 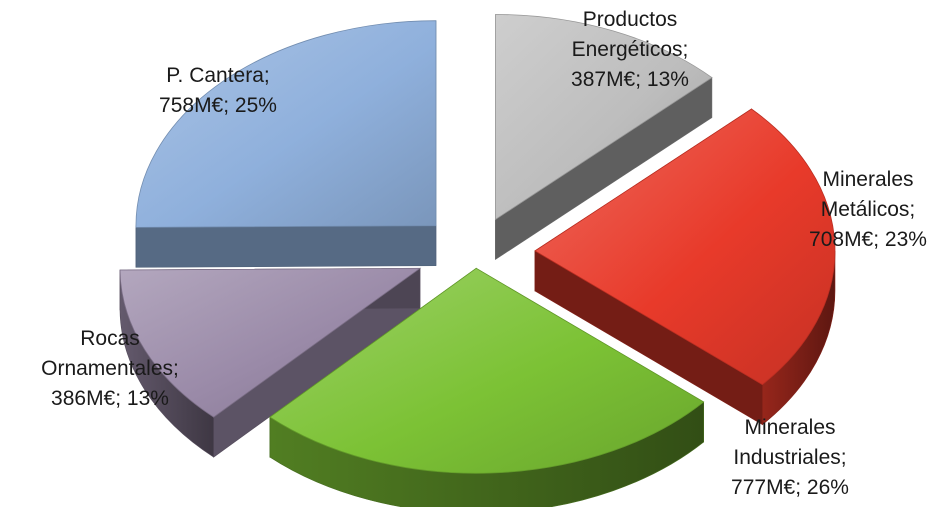 I want to click on label-line: Ornamentales;, so click(x=110, y=368).